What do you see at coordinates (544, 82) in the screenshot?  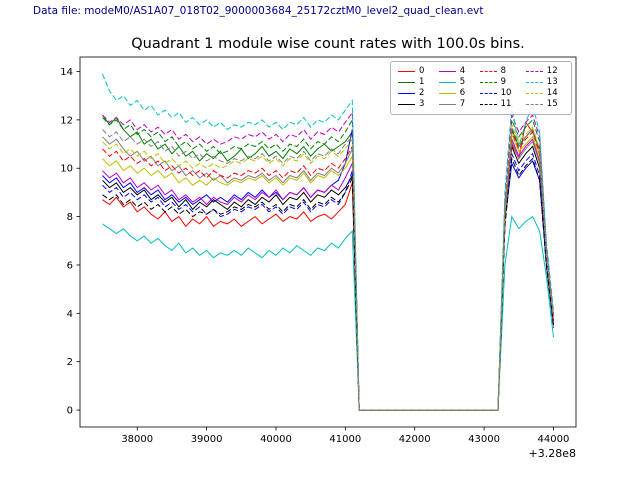 I see `legend-item-13: 13` at bounding box center [544, 82].